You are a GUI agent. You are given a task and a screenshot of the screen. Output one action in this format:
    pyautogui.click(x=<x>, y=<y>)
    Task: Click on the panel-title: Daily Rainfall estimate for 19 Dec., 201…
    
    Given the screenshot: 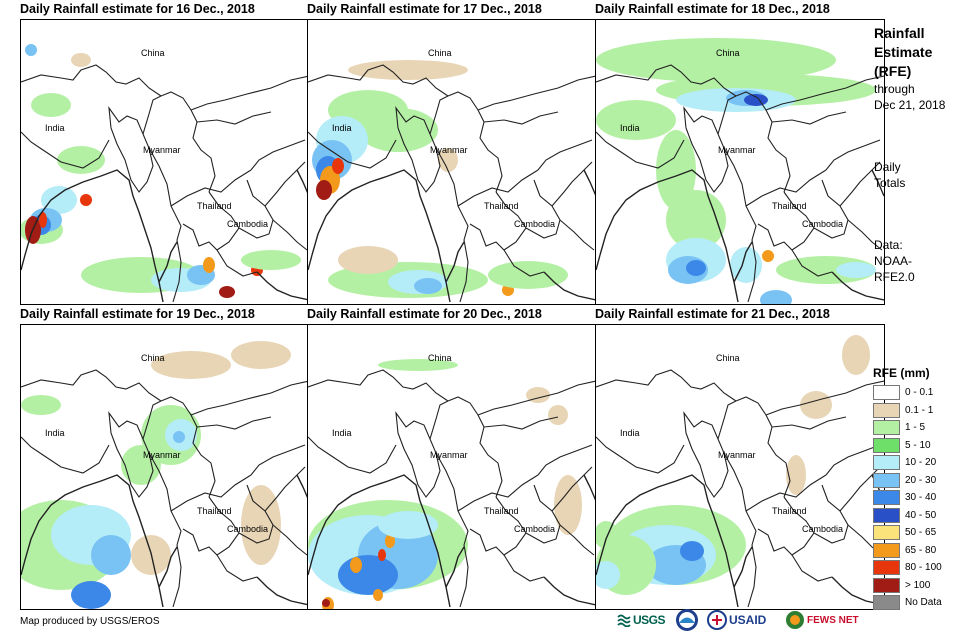 What is the action you would take?
    pyautogui.click(x=137, y=314)
    